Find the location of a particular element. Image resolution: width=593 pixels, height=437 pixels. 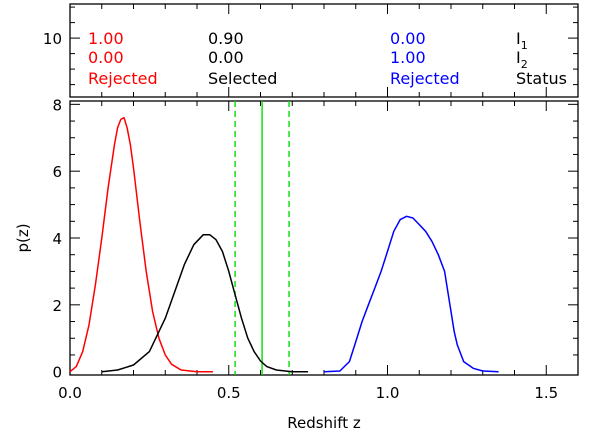

y-tick-labels: 0 2 4 6 8 is located at coordinates (57, 238).